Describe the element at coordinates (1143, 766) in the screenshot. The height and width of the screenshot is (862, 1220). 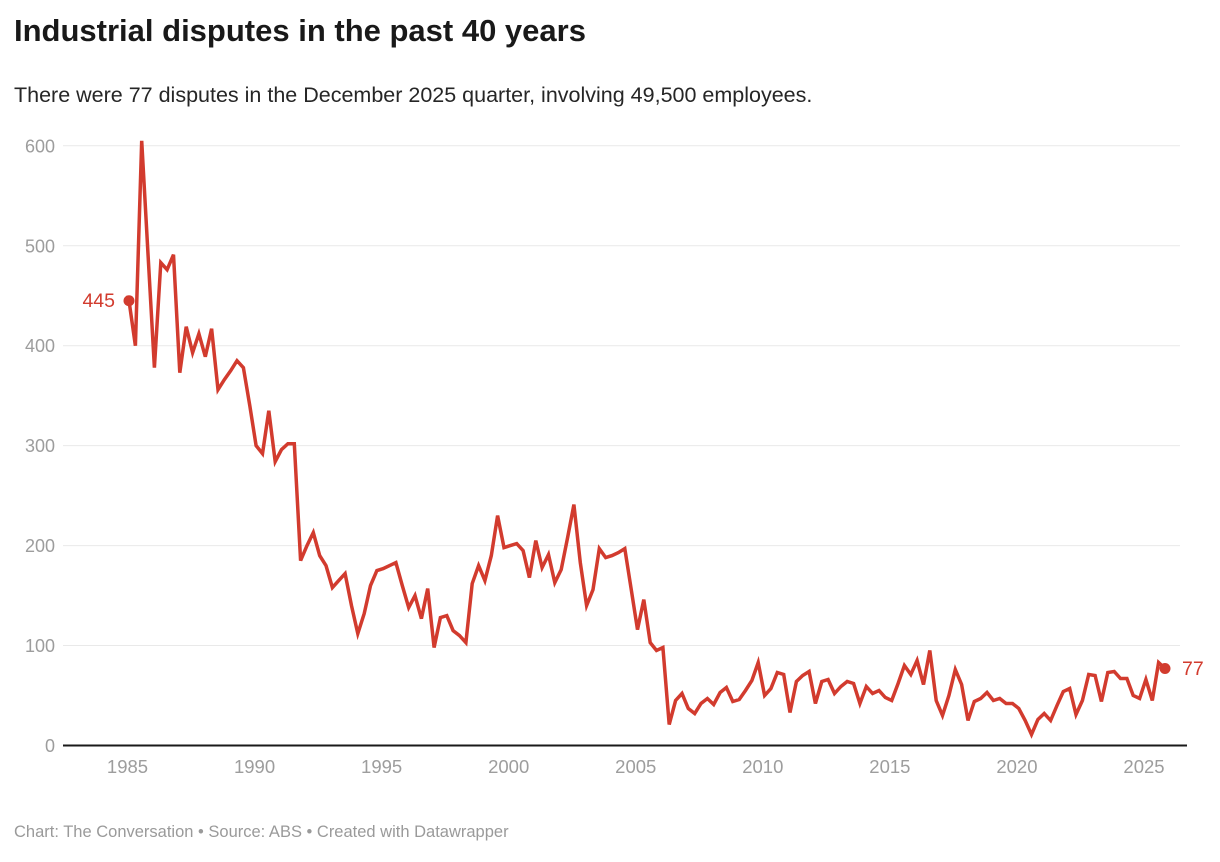
I see `x-tick-label: 2025` at that location.